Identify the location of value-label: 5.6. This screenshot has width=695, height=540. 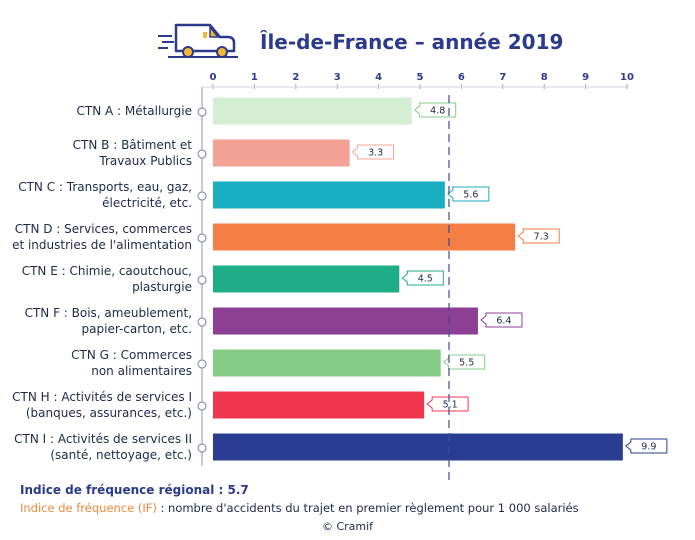
(470, 195).